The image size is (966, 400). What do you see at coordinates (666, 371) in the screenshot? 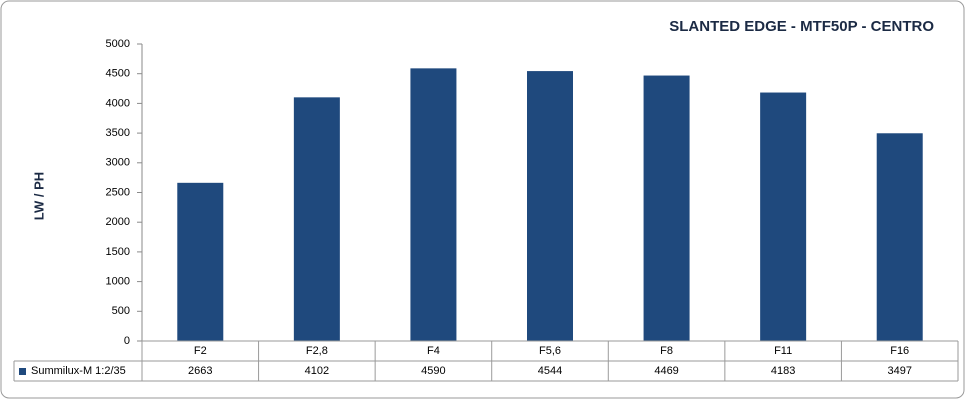
I see `table-value: 4469` at bounding box center [666, 371].